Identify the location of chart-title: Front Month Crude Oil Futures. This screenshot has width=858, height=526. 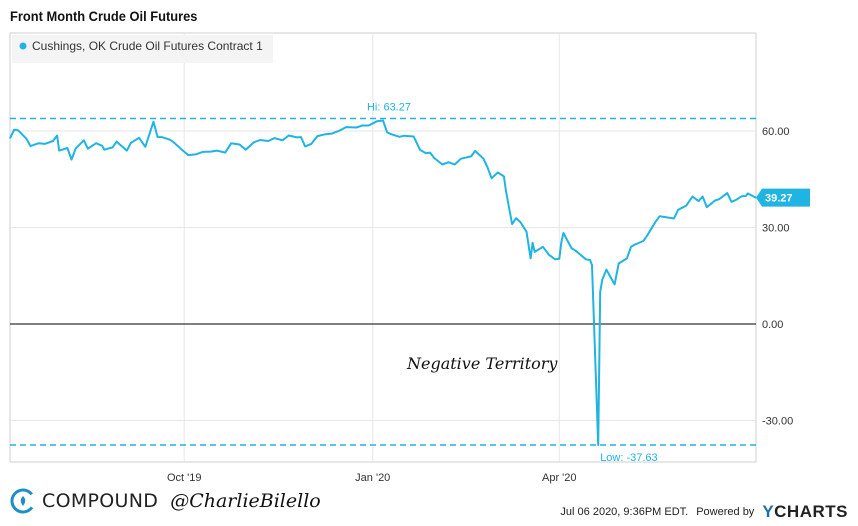
(104, 16).